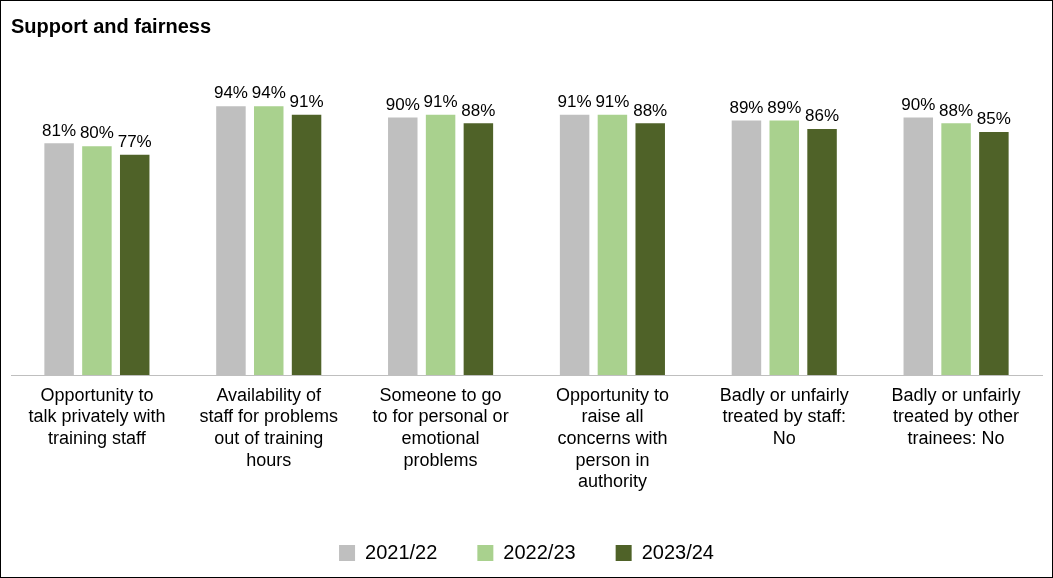  What do you see at coordinates (440, 427) in the screenshot?
I see `x-tick-label: Someone to go to for personal or emotional problems` at bounding box center [440, 427].